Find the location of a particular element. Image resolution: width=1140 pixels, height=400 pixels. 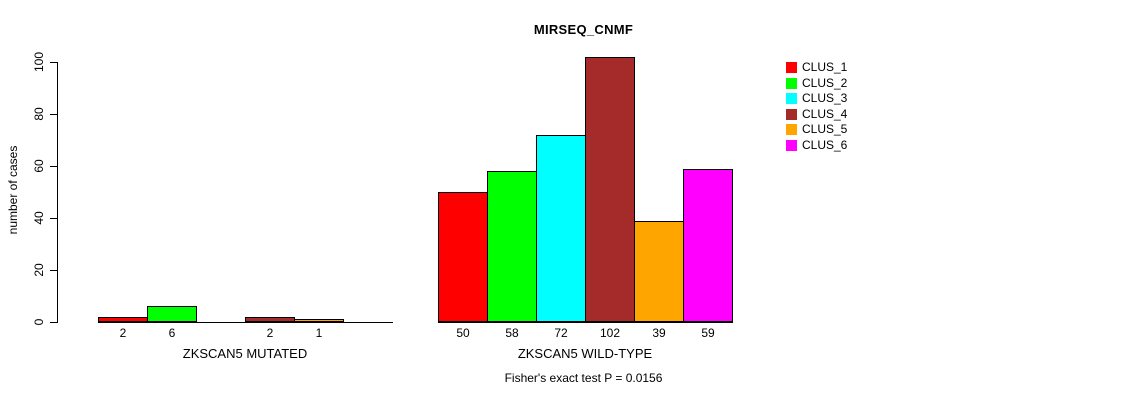

bar-value-label: 102 is located at coordinates (610, 333).